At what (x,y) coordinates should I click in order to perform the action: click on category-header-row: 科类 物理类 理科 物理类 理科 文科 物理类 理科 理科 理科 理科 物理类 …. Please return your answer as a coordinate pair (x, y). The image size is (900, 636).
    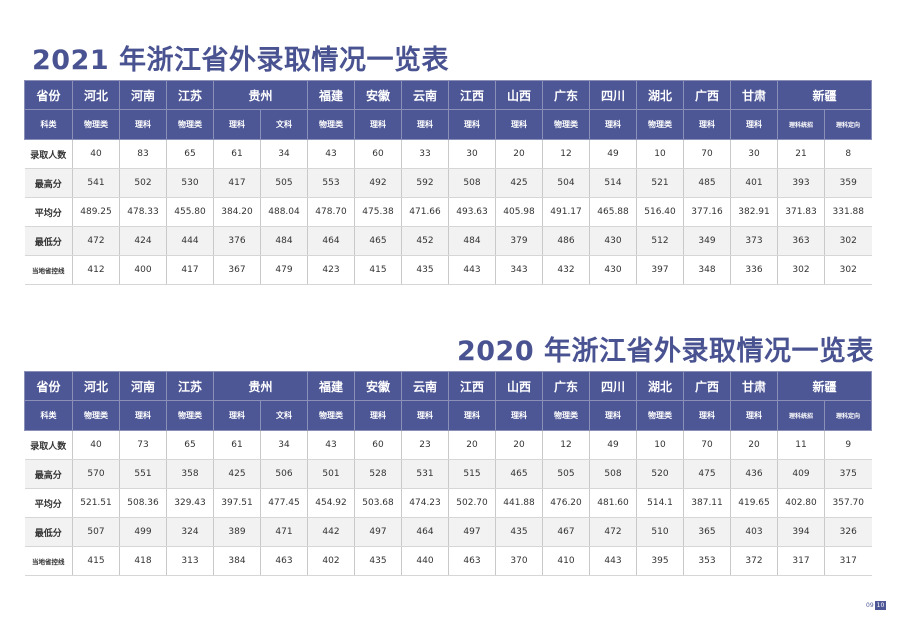
    Looking at the image, I should click on (448, 124).